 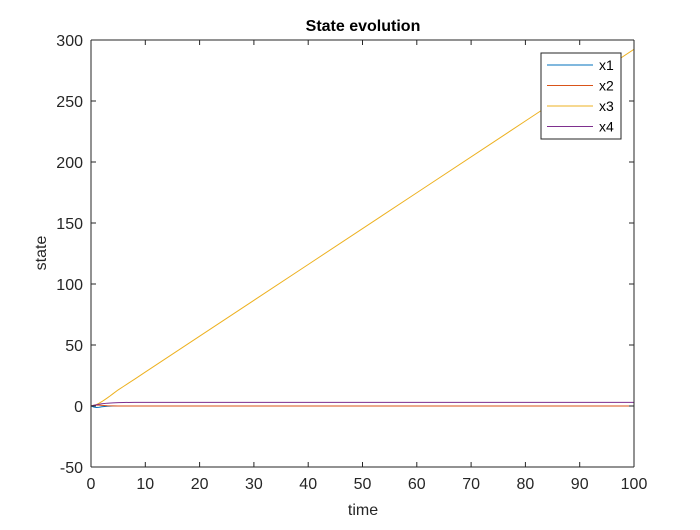 What do you see at coordinates (363, 510) in the screenshot?
I see `x-axis-label: time` at bounding box center [363, 510].